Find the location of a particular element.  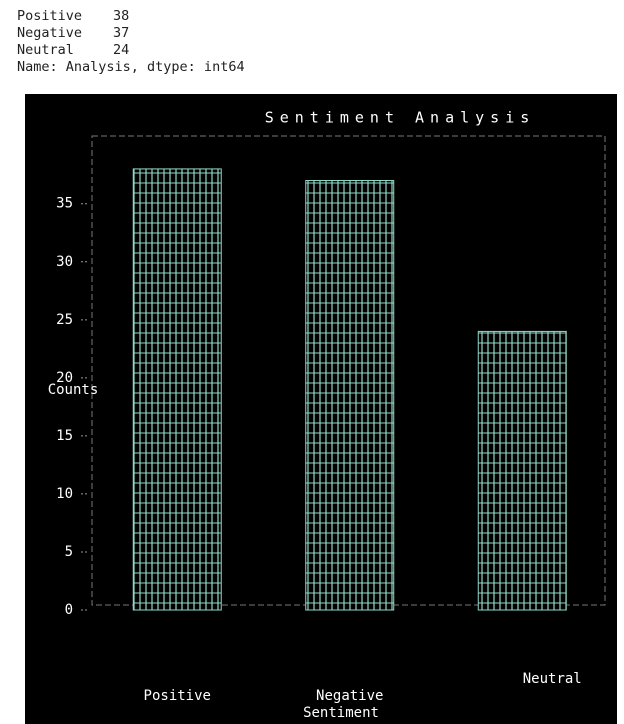

row-value: 38 is located at coordinates (121, 16).